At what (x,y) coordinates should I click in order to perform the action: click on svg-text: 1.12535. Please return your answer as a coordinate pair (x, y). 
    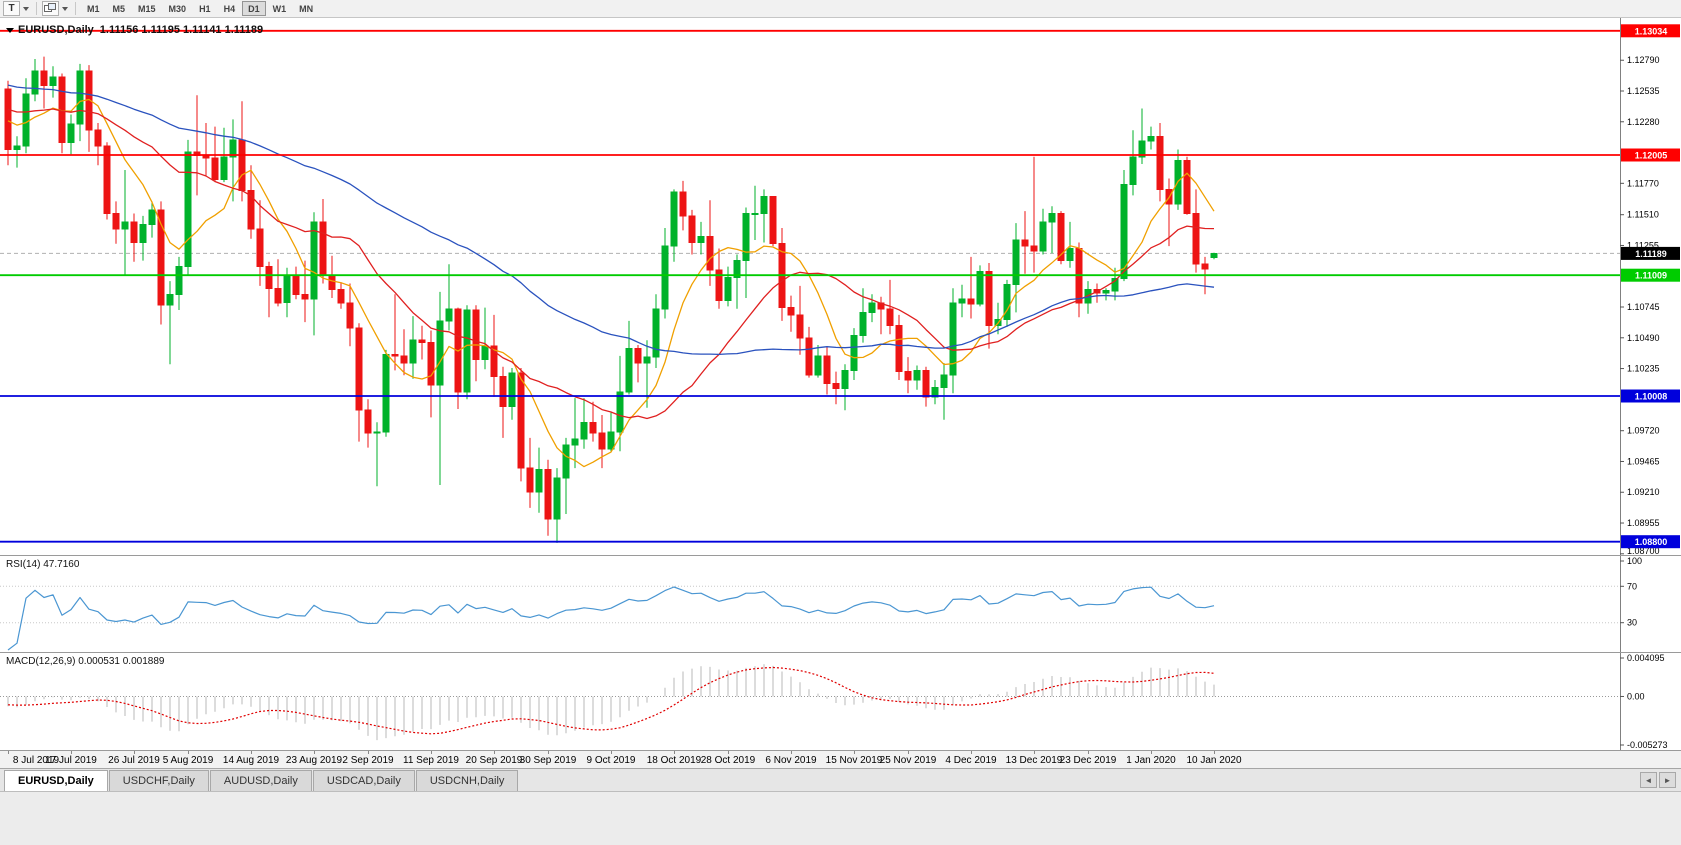
    Looking at the image, I should click on (1643, 91).